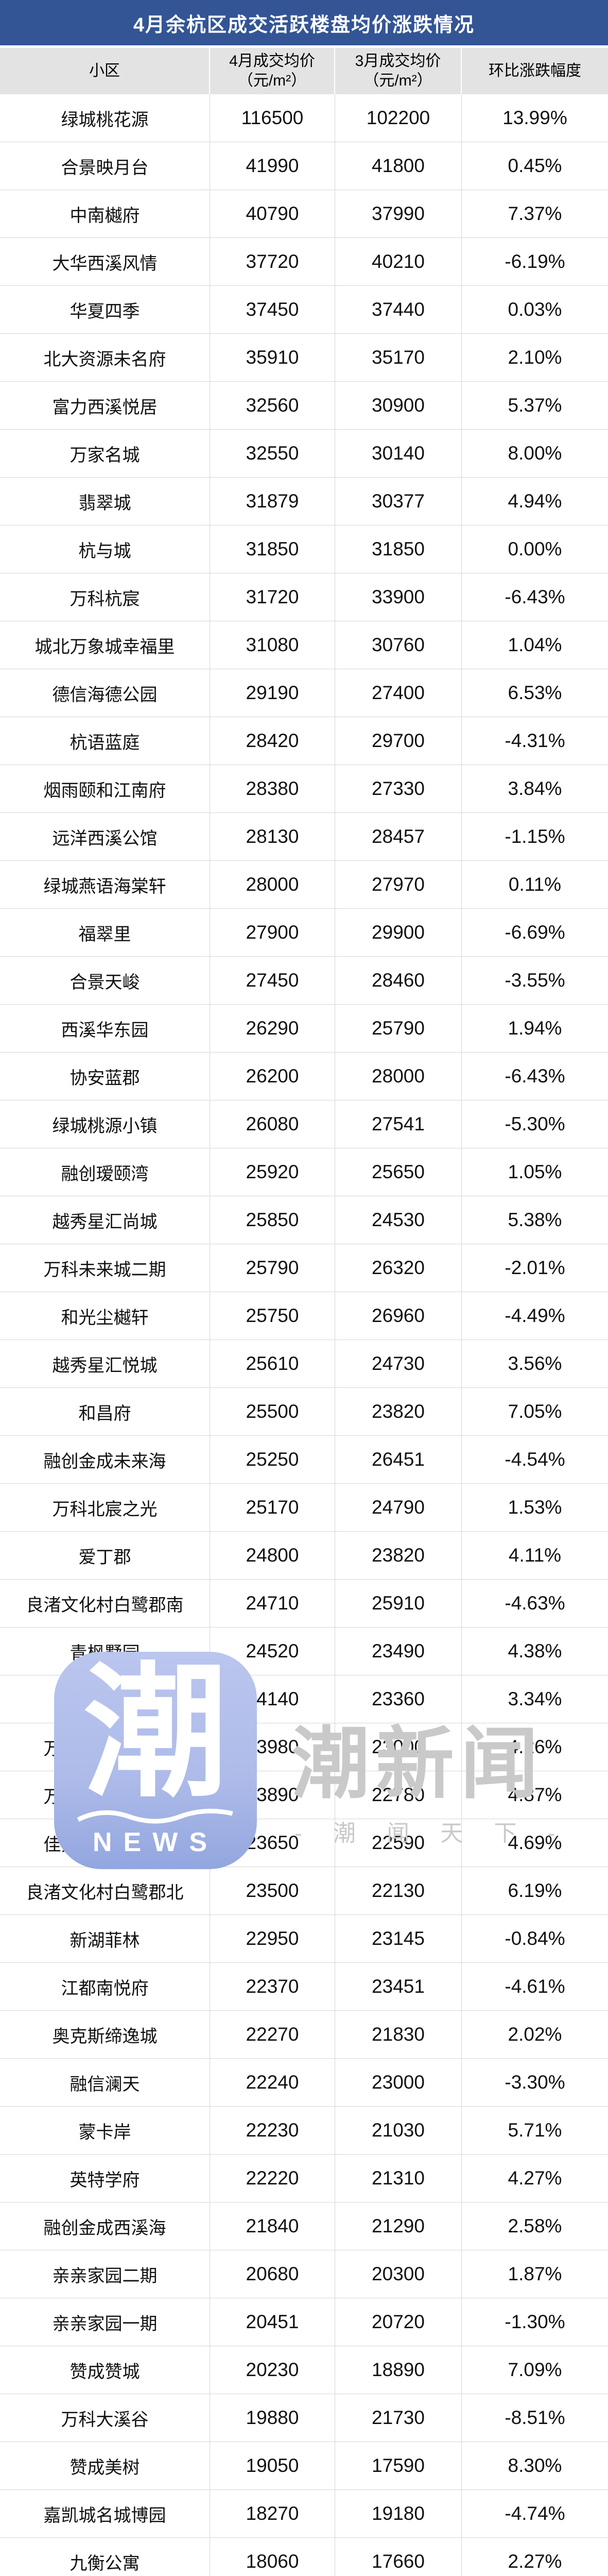 The image size is (608, 2576). What do you see at coordinates (105, 599) in the screenshot?
I see `community-name: 万科杭宸` at bounding box center [105, 599].